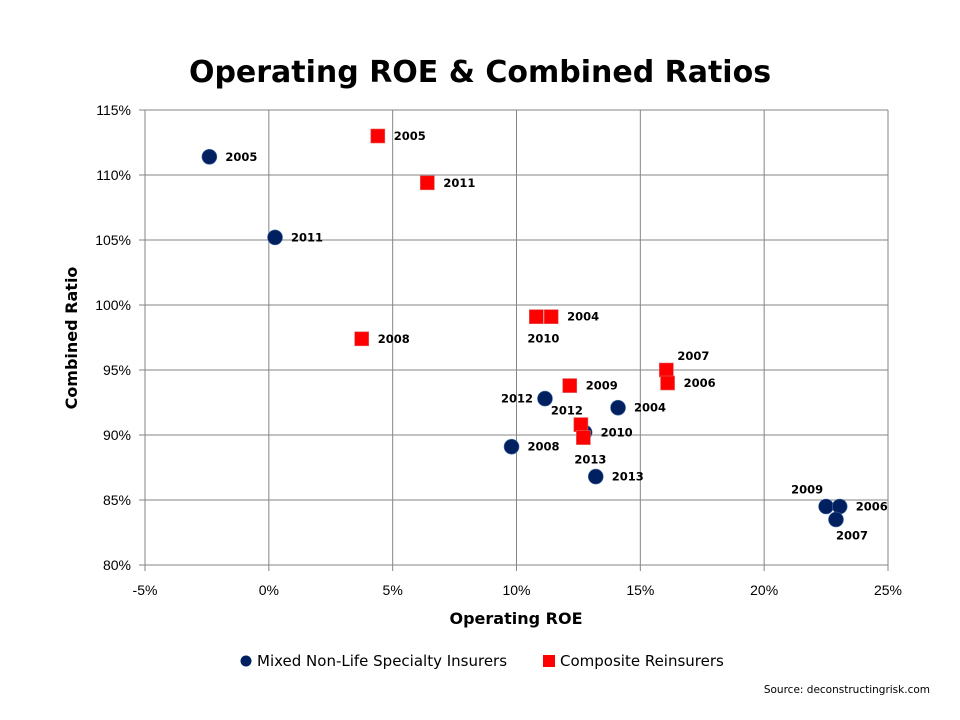  Describe the element at coordinates (241, 157) in the screenshot. I see `label-mixed-2005: 2005` at that location.